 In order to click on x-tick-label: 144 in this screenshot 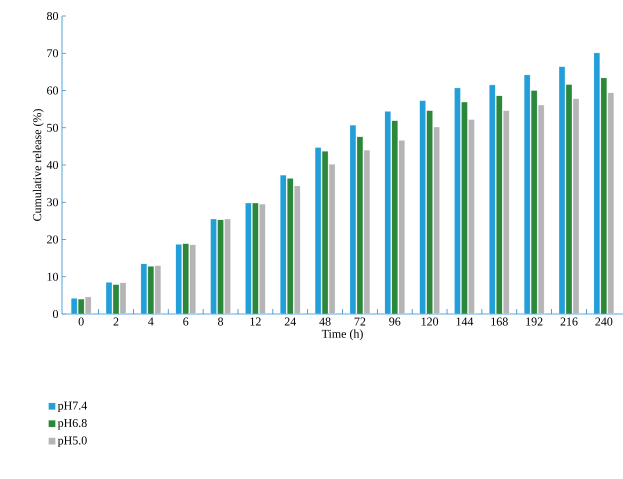, I will do `click(465, 322)`.